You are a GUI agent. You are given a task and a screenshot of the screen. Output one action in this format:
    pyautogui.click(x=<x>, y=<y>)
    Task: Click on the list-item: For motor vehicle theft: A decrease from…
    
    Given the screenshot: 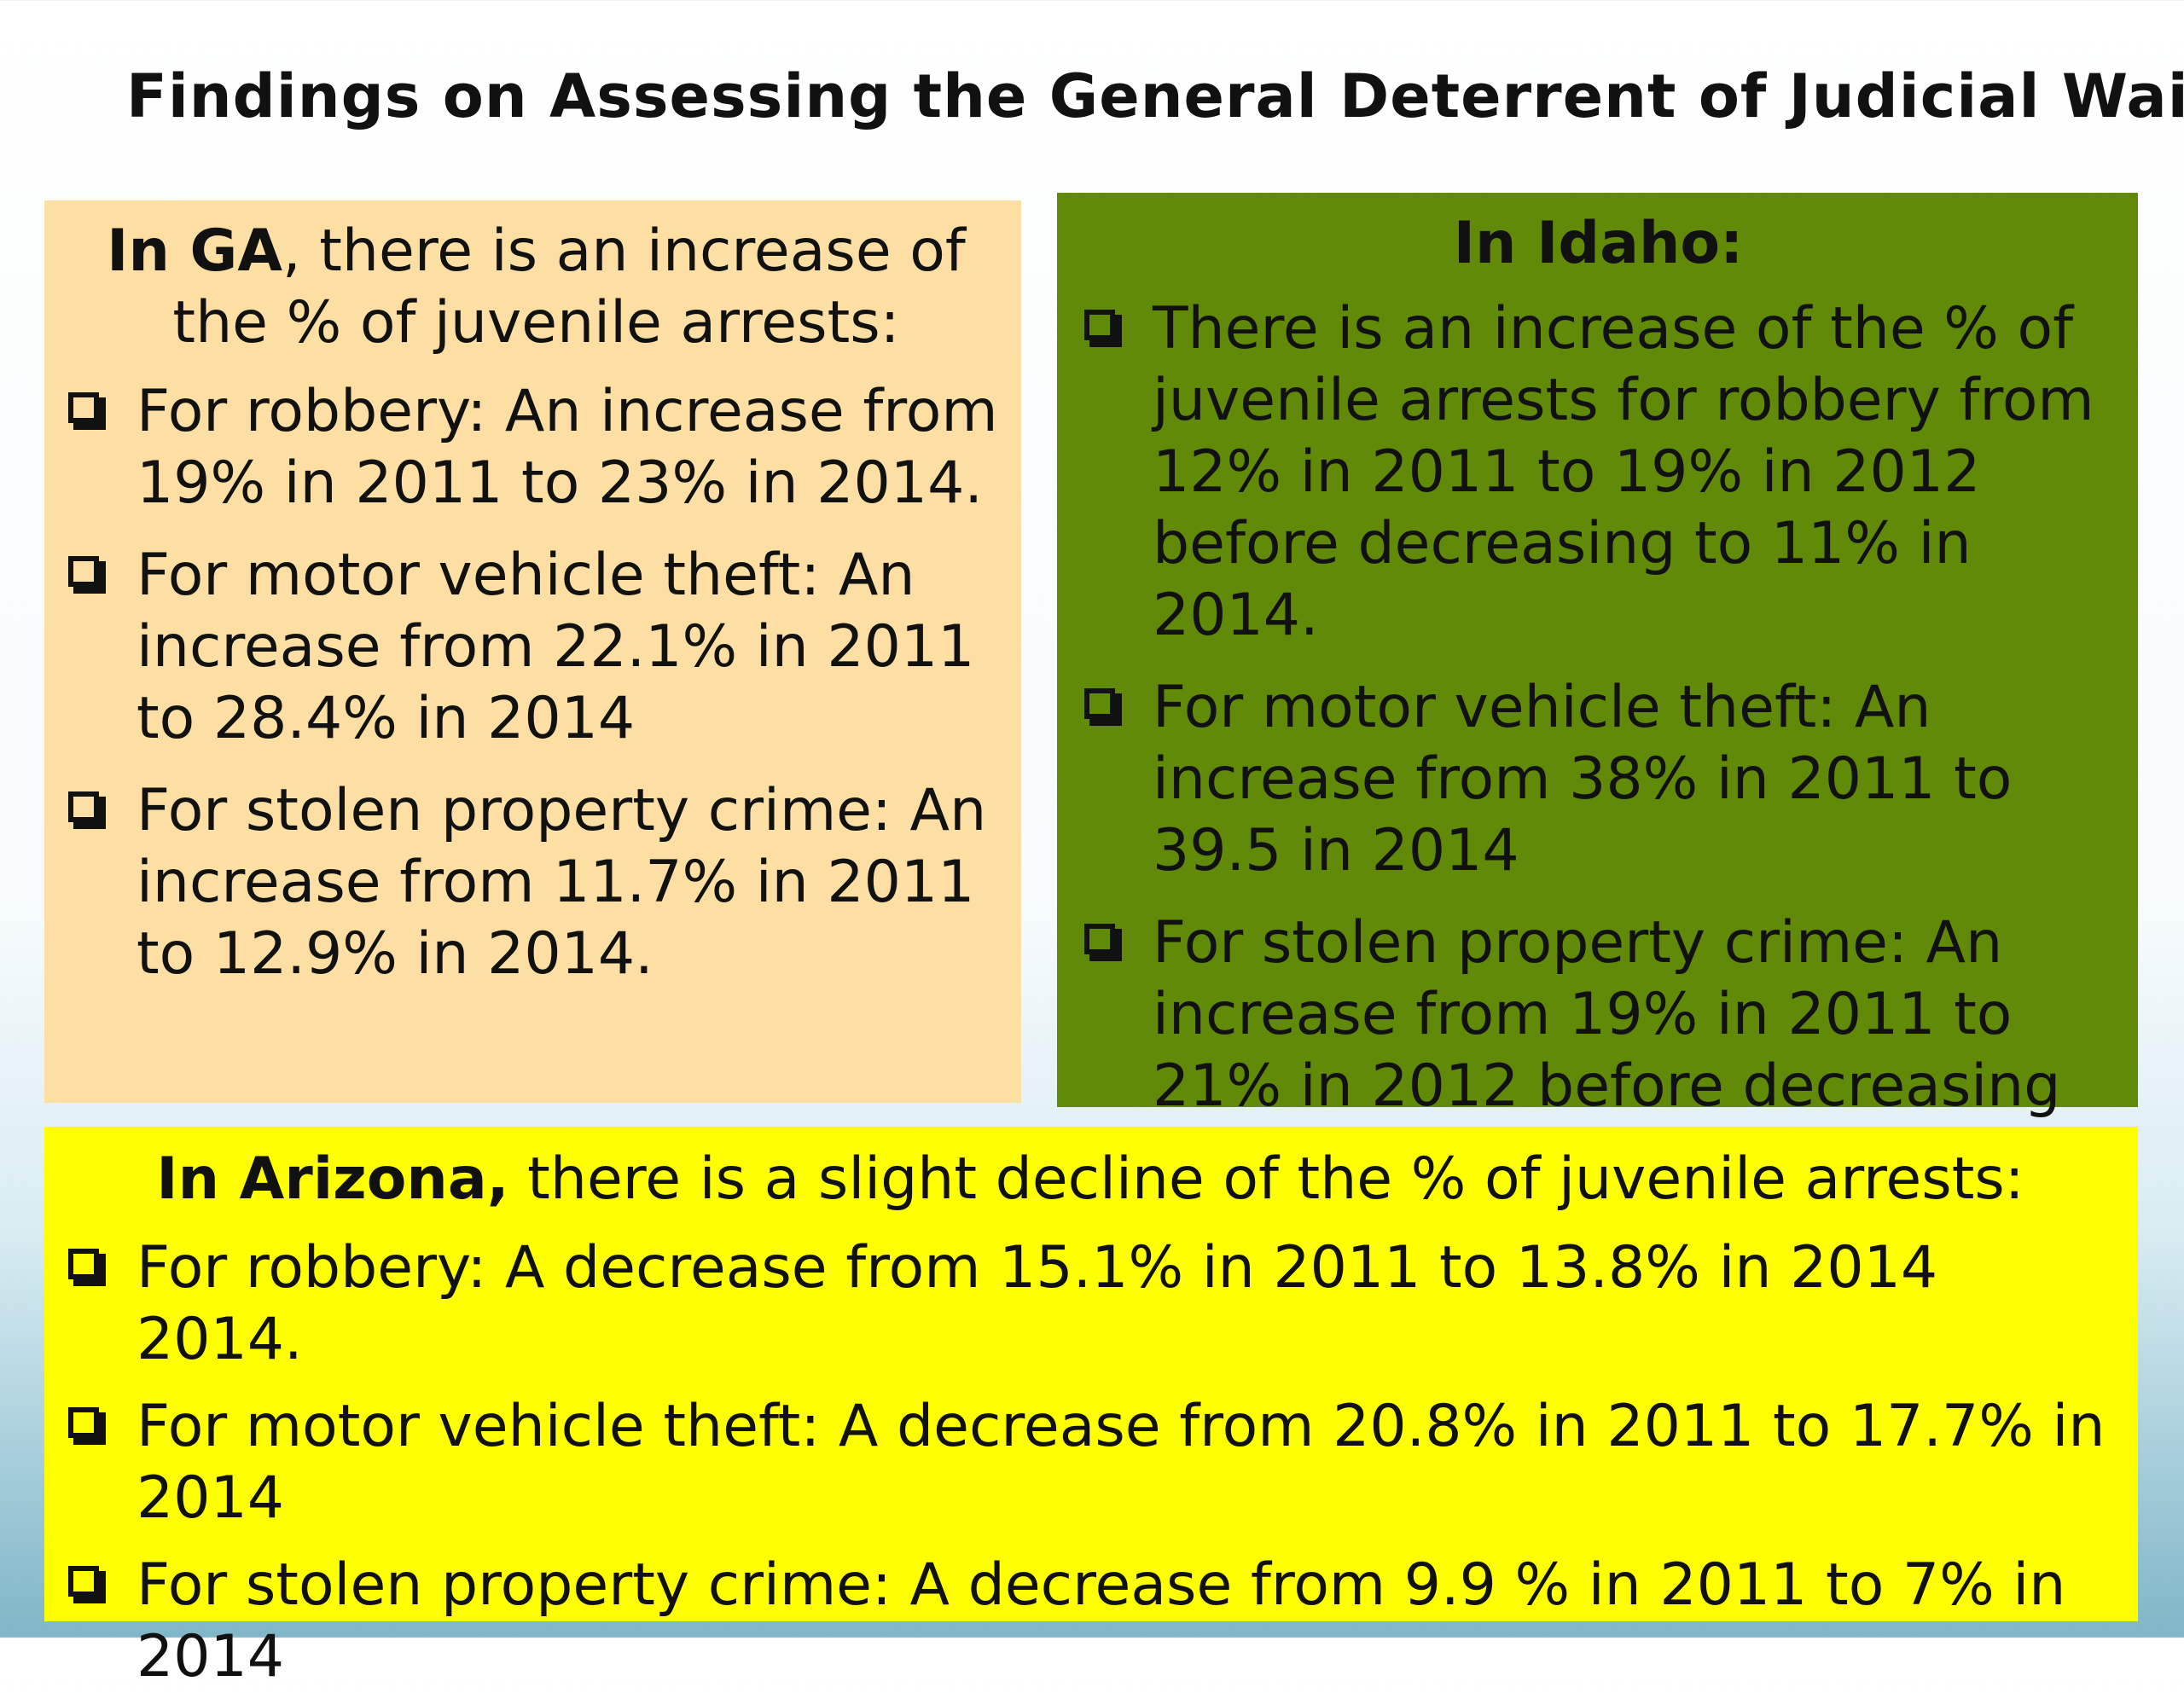 What is the action you would take?
    pyautogui.click(x=1090, y=1462)
    